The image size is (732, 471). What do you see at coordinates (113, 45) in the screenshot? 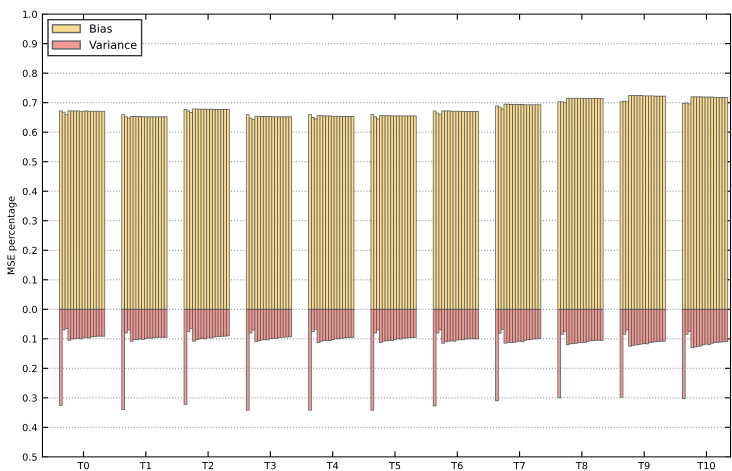
I see `legend-label: Variance` at bounding box center [113, 45].